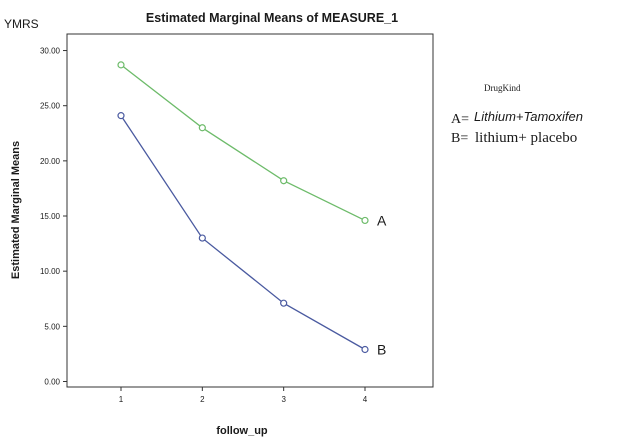 Image resolution: width=617 pixels, height=439 pixels. What do you see at coordinates (50, 106) in the screenshot?
I see `y-tick-label: 25.00` at bounding box center [50, 106].